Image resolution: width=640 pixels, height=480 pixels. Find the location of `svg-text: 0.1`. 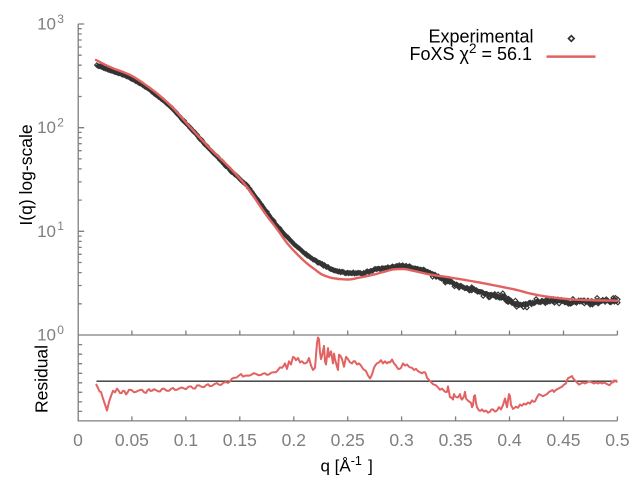

svg-text: 0.1 is located at coordinates (186, 440).